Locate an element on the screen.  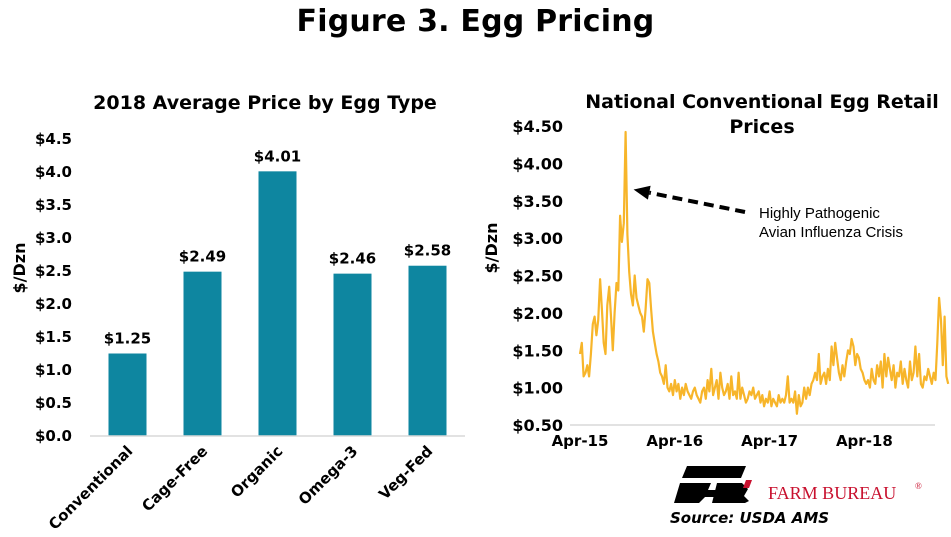
annotation-text-line2: Avian Influenza Crisis is located at coordinates (831, 232).